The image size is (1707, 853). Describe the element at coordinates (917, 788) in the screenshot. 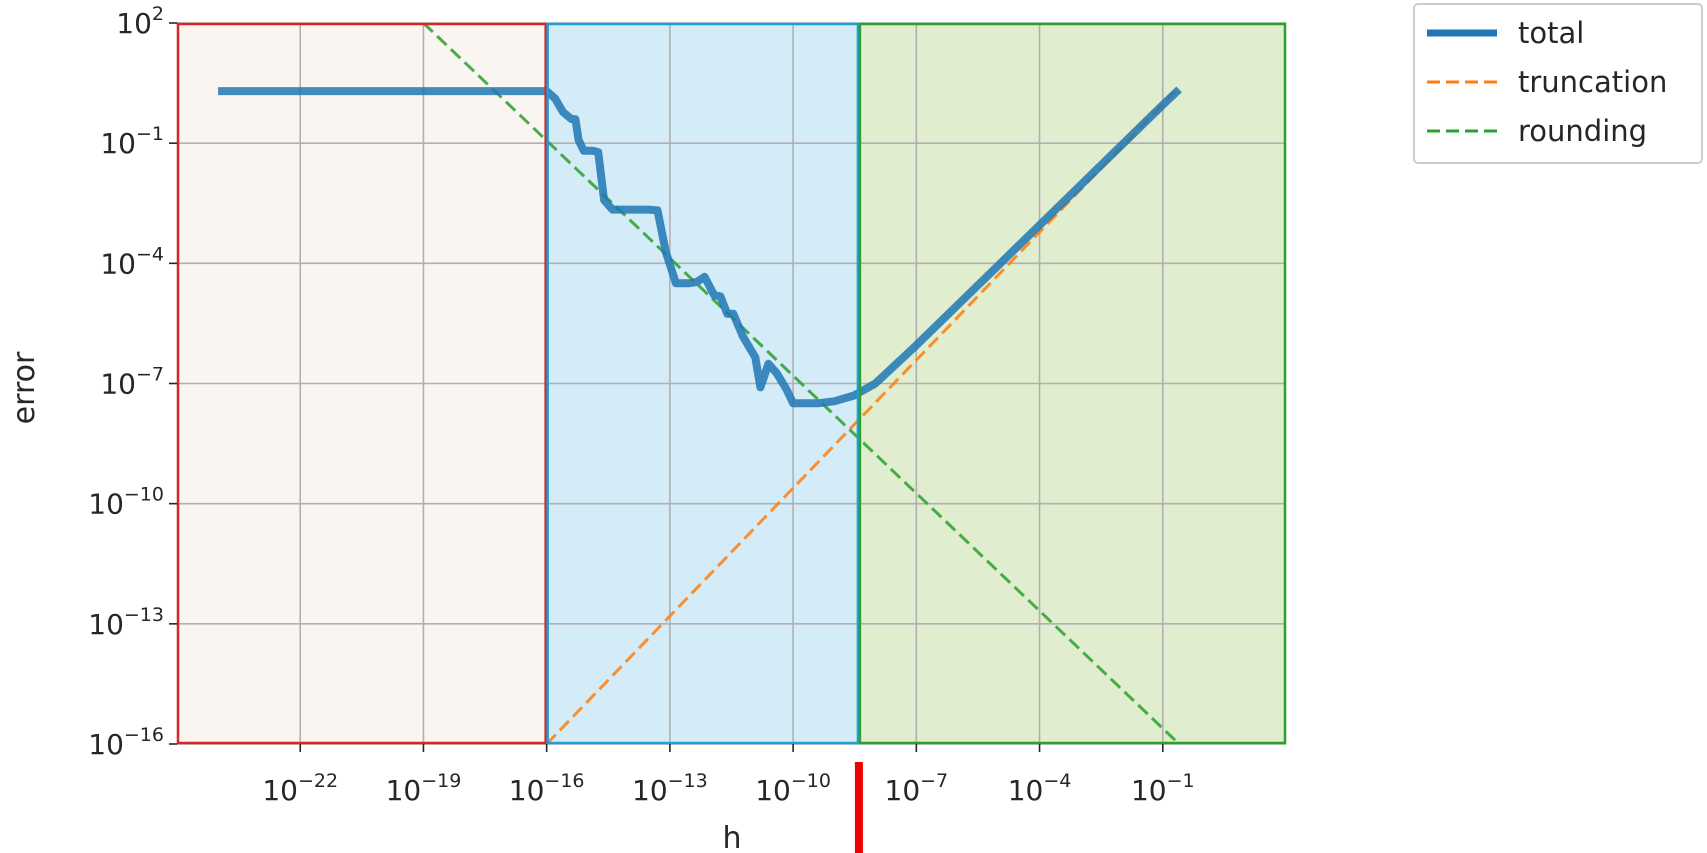

I see `x-tick-label: 10⁻⁷` at that location.